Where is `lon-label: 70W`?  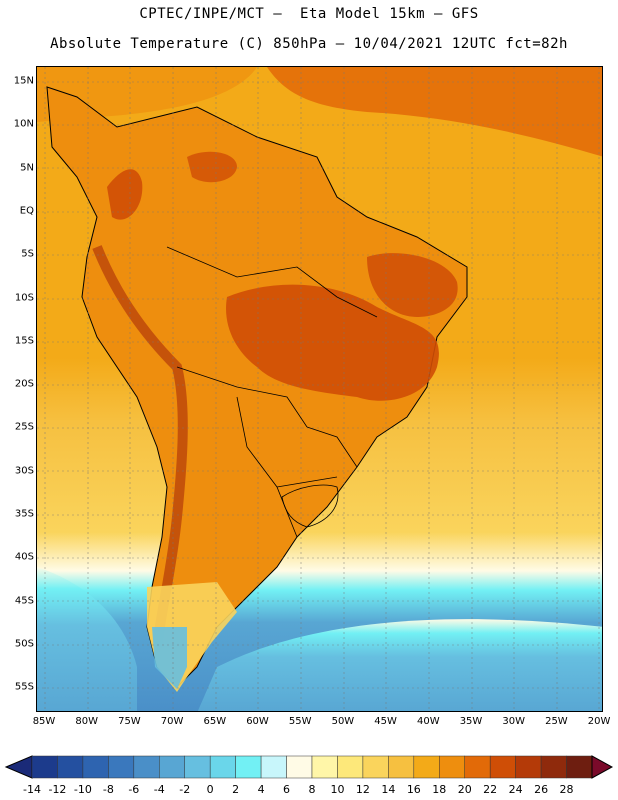
lon-label: 70W is located at coordinates (172, 721).